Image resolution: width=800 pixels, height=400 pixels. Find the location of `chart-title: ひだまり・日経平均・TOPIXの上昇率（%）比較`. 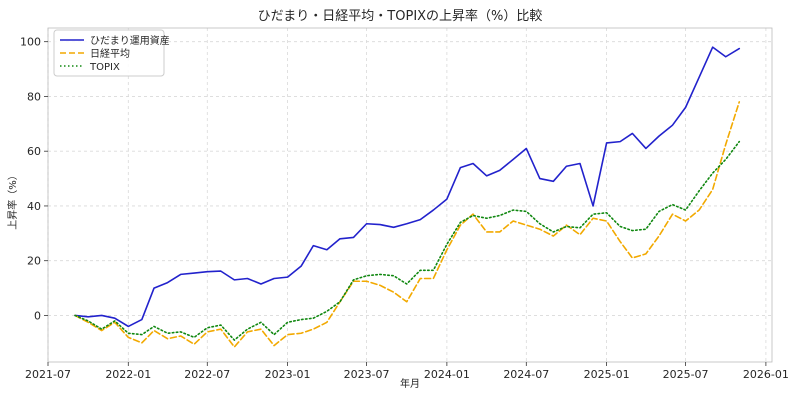

chart-title: ひだまり・日経平均・TOPIXの上昇率（%）比較 is located at coordinates (400, 16).